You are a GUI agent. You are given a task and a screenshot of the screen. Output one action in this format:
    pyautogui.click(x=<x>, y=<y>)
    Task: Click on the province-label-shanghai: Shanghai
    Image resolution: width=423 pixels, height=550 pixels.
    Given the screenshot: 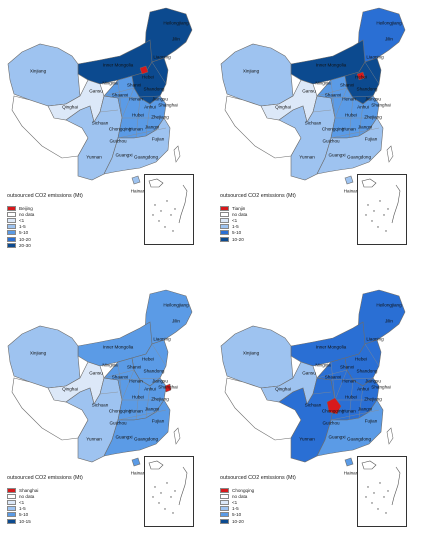 What is the action you would take?
    pyautogui.click(x=381, y=105)
    